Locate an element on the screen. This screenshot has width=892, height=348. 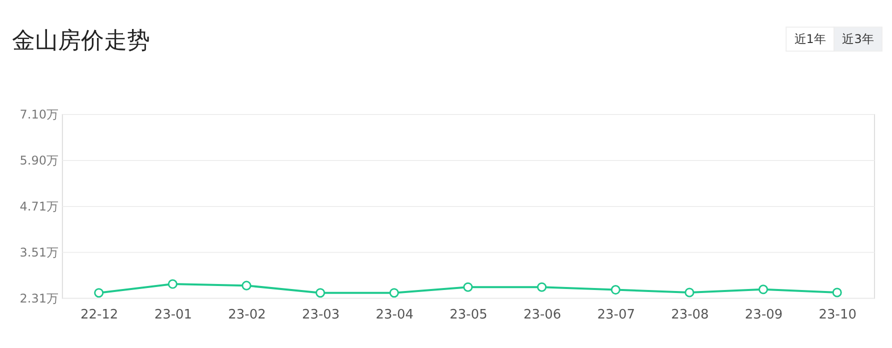
chart-title: 金山房价走势 is located at coordinates (81, 41).